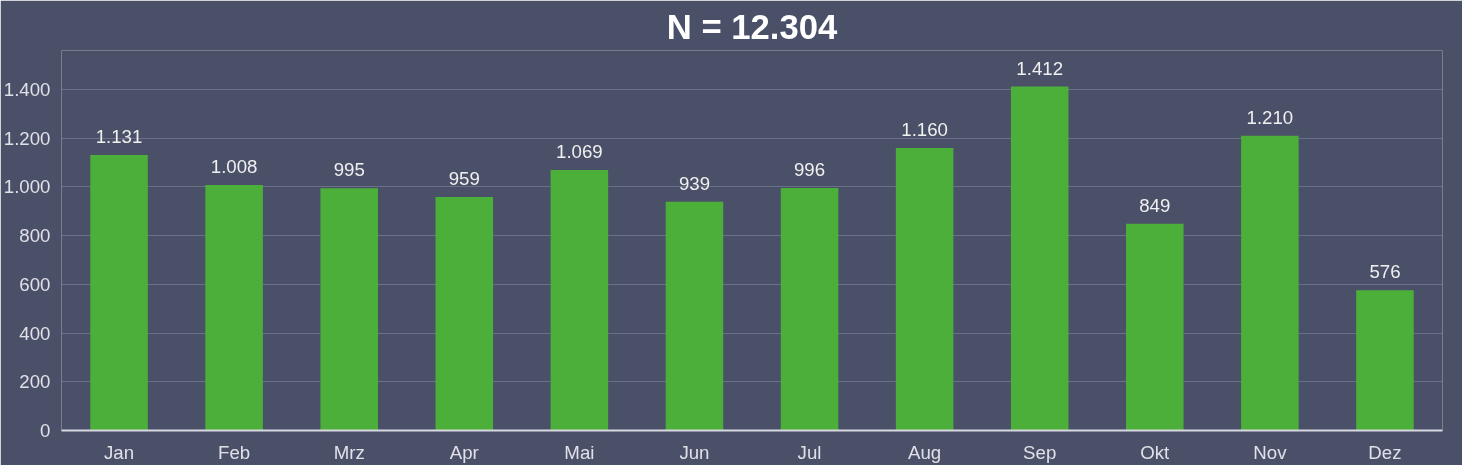 This screenshot has width=1462, height=465. I want to click on data-label: 1.131, so click(119, 136).